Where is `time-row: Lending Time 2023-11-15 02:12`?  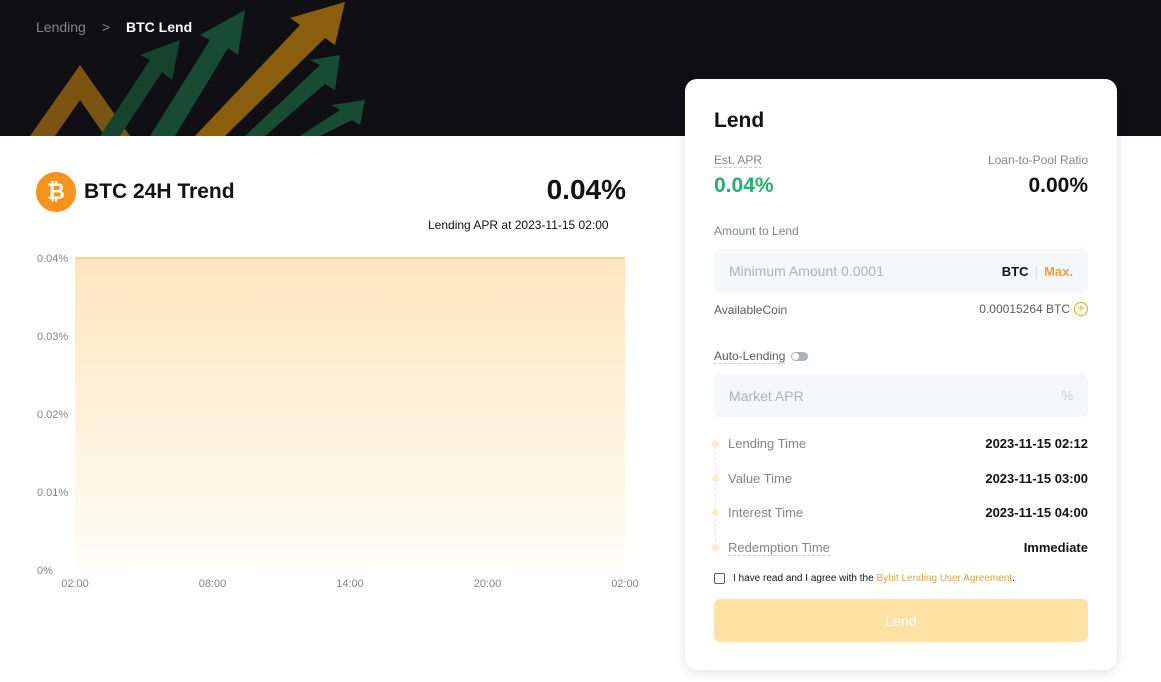
time-row: Lending Time 2023-11-15 02:12 is located at coordinates (908, 443).